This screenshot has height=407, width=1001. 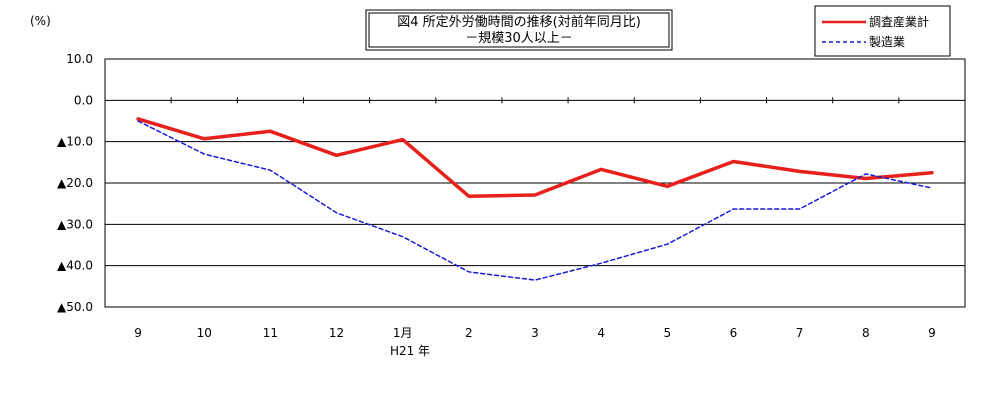 What do you see at coordinates (882, 31) in the screenshot?
I see `legend: 調査産業計 製造業` at bounding box center [882, 31].